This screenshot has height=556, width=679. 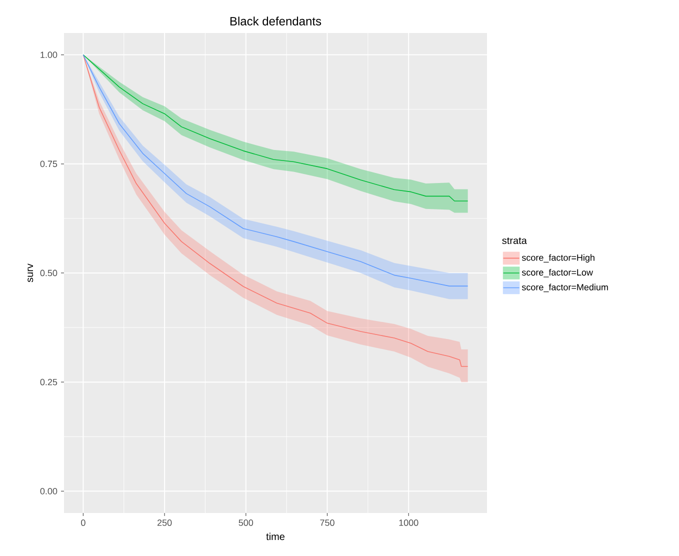 I want to click on legend-label: score_factor=High, so click(x=558, y=258).